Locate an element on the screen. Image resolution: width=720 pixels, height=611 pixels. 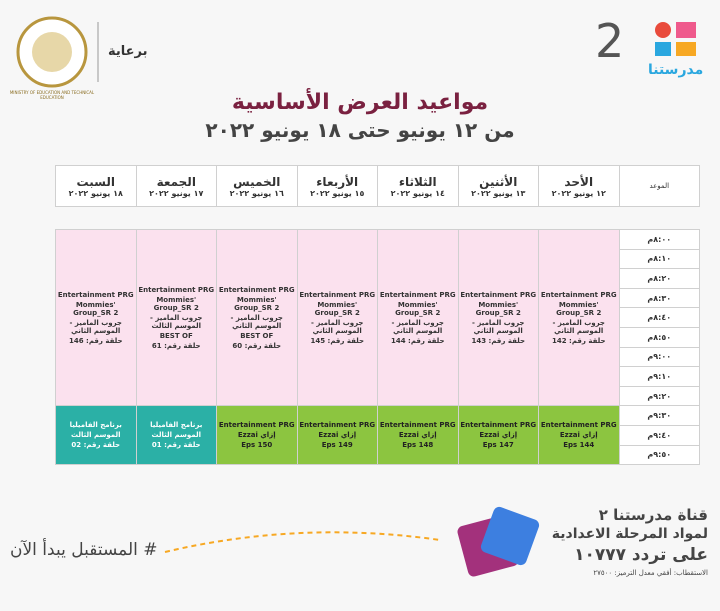
program-line: جروب الماميز - الموسم الثالث is located at coordinates (176, 321).